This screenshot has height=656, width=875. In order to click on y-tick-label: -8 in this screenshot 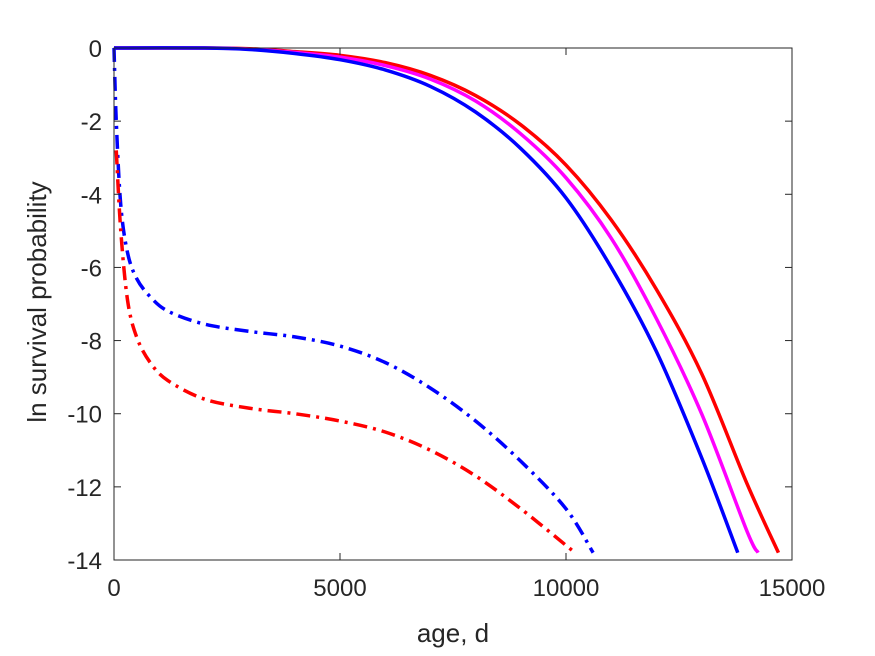, I will do `click(91, 342)`.